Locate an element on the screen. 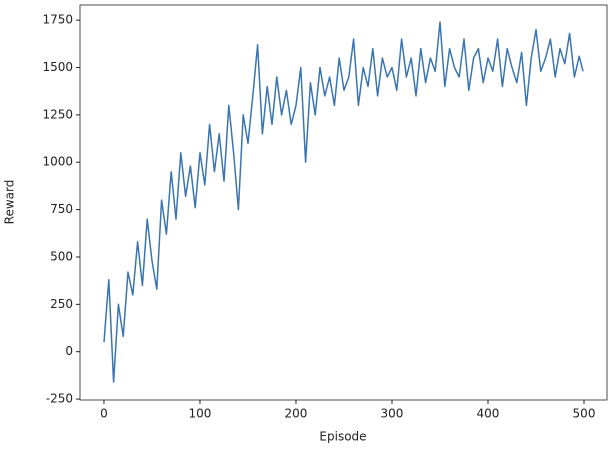 Image resolution: width=615 pixels, height=449 pixels. y-tick-label: 1250 is located at coordinates (57, 114).